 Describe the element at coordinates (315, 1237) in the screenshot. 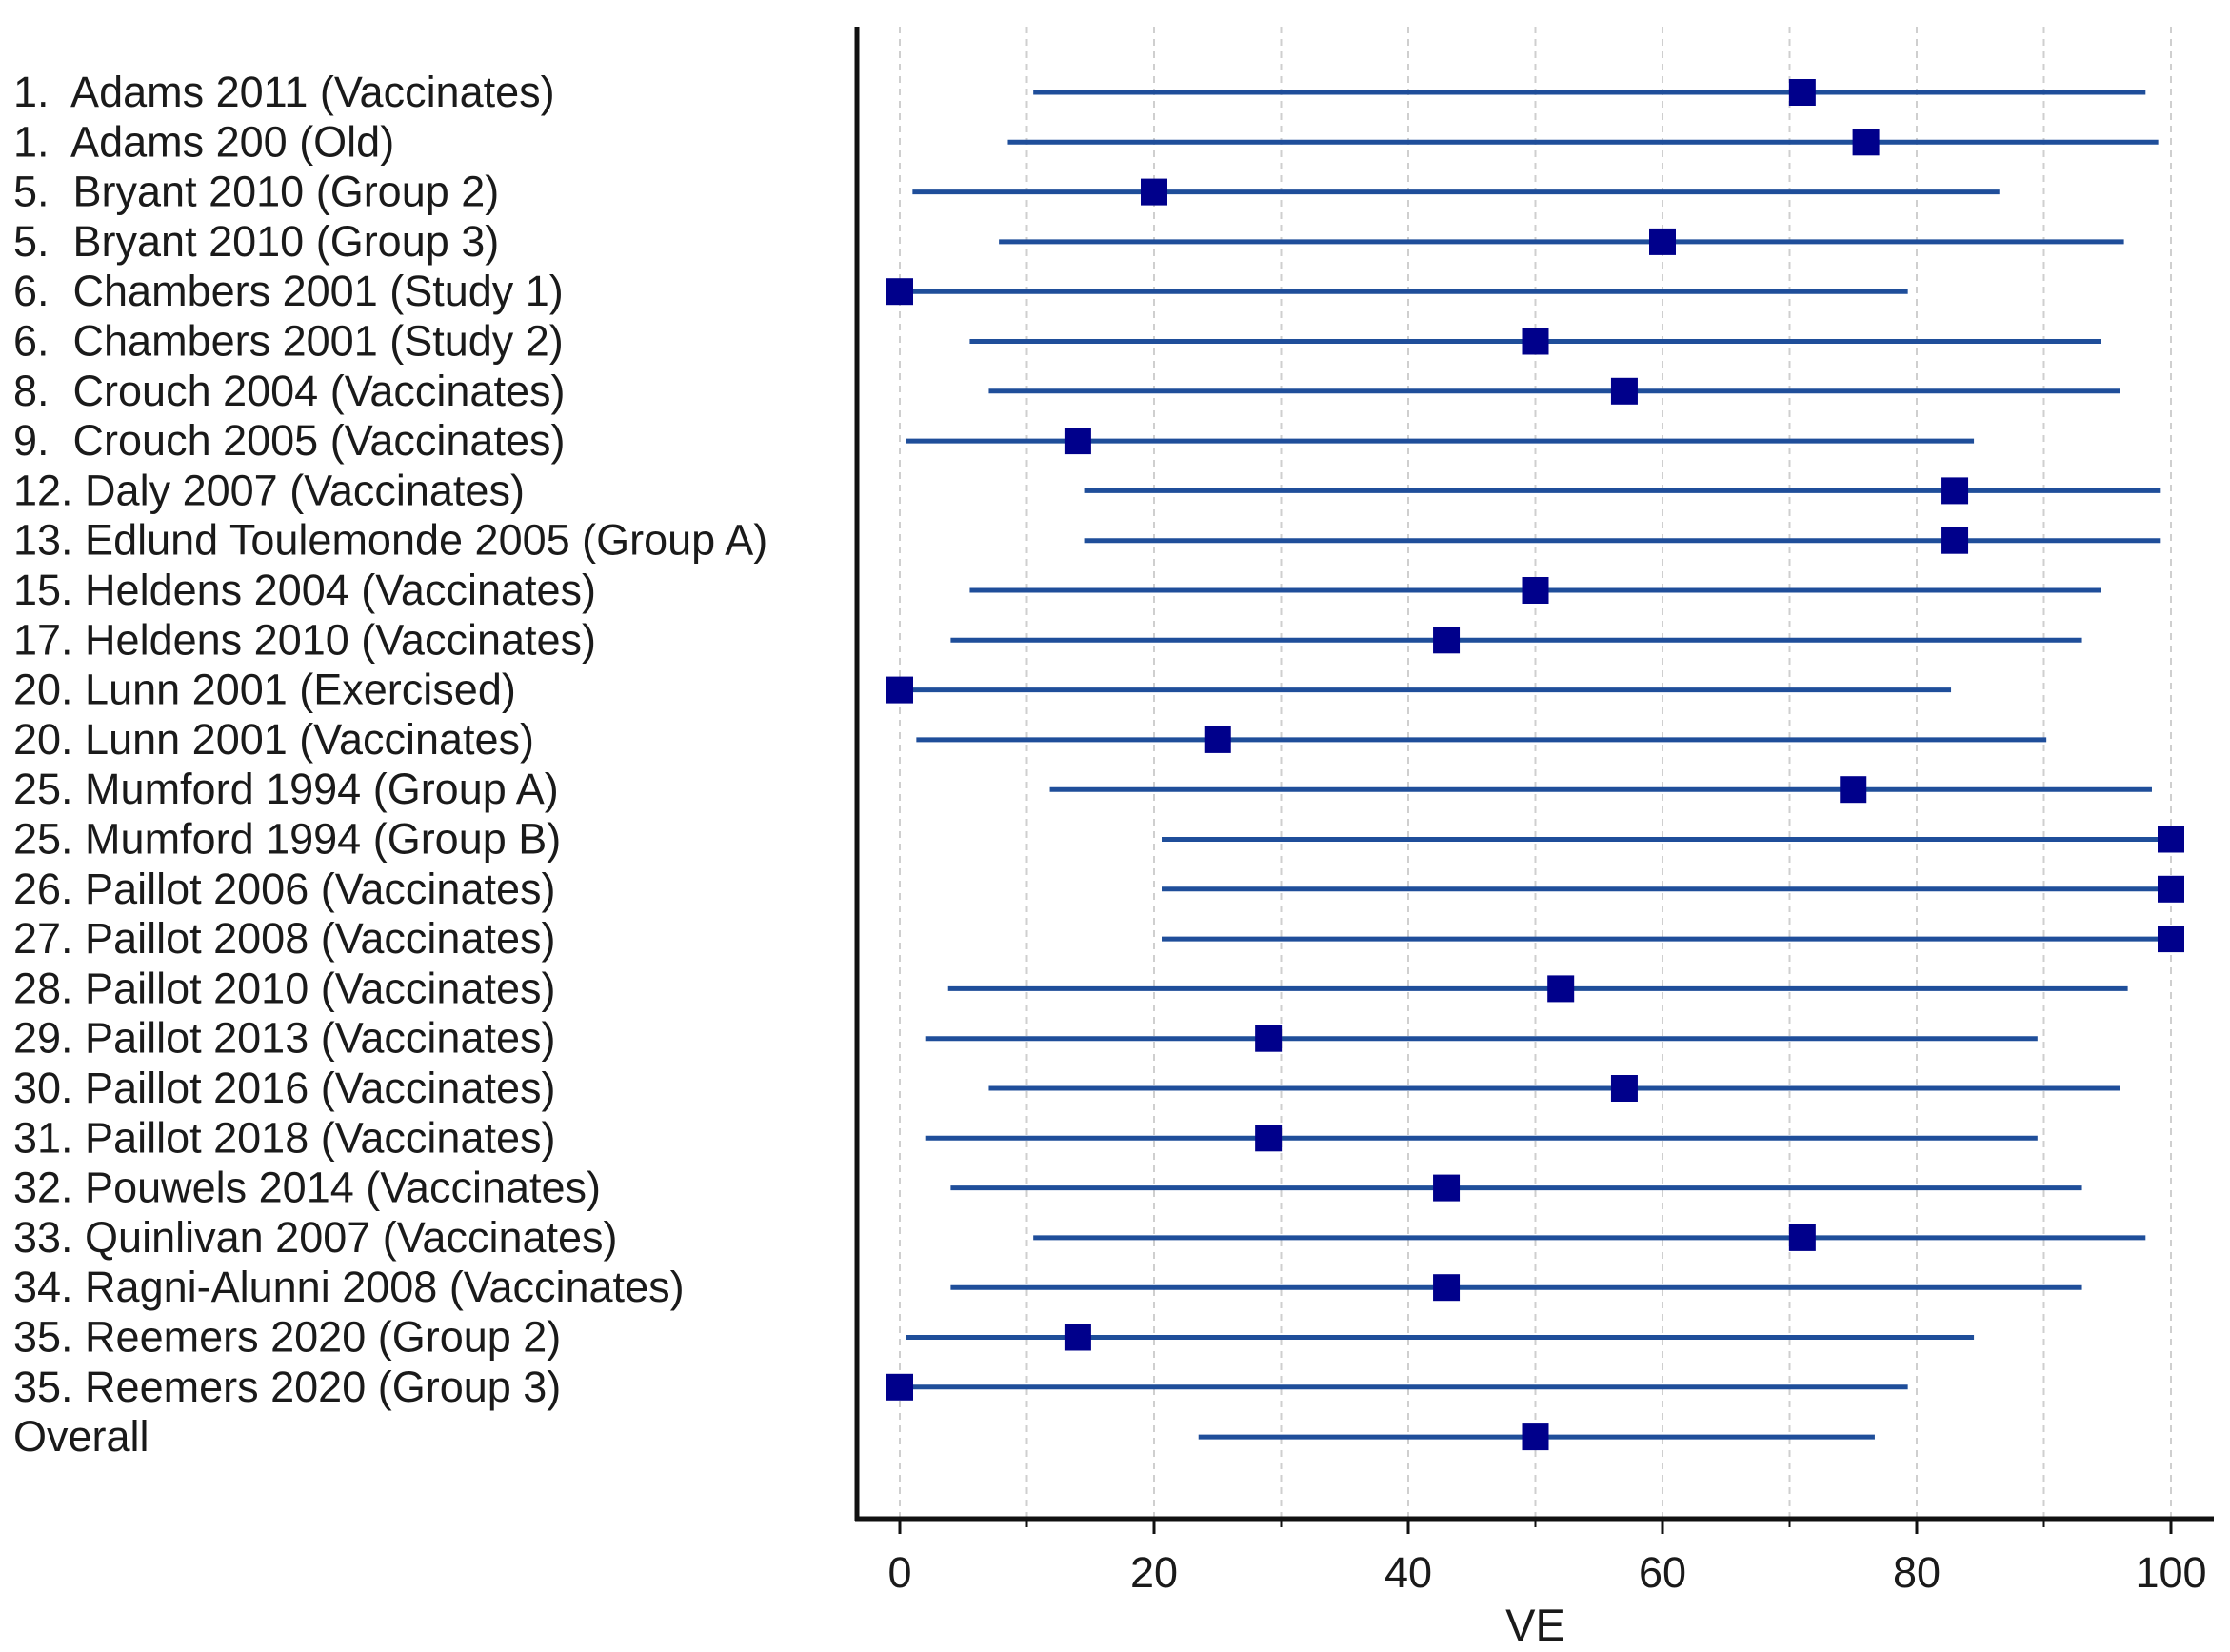

I see `study-label: 33. Quinlivan 2007 (Vaccinates)` at that location.